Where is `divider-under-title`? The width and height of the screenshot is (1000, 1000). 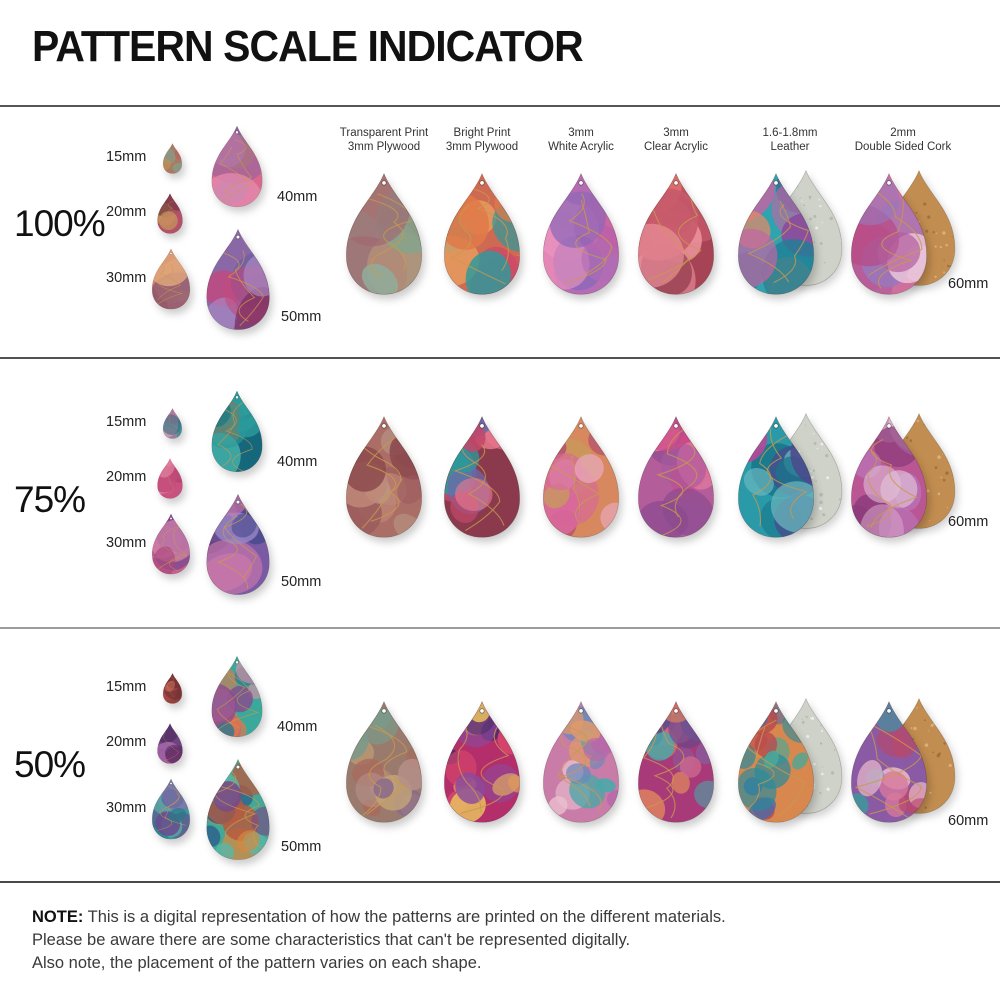 divider-under-title is located at coordinates (500, 106).